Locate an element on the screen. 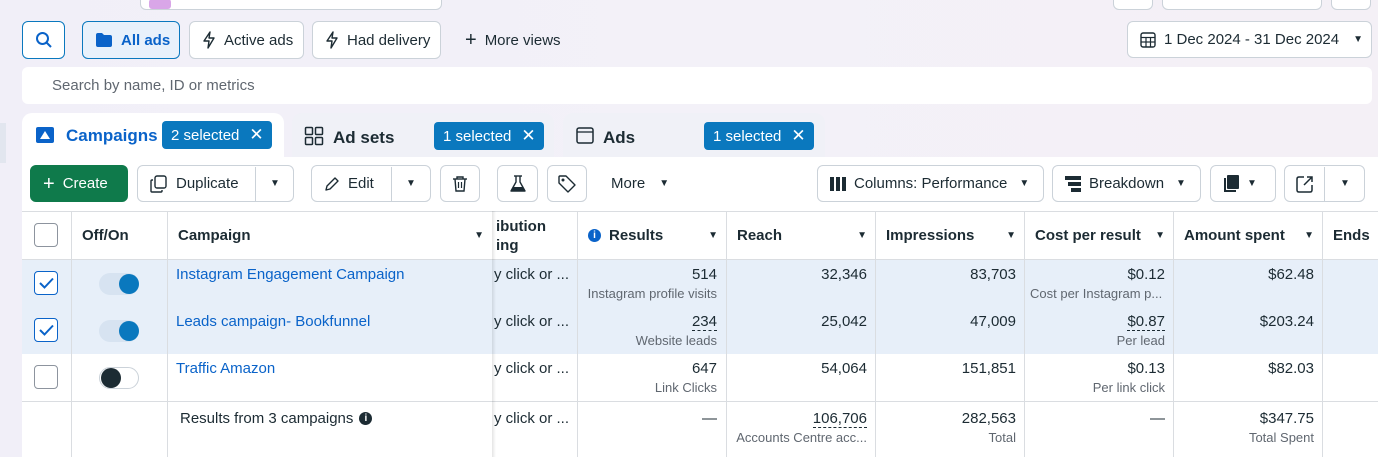 The height and width of the screenshot is (457, 1378). search-icon is located at coordinates (43, 40).